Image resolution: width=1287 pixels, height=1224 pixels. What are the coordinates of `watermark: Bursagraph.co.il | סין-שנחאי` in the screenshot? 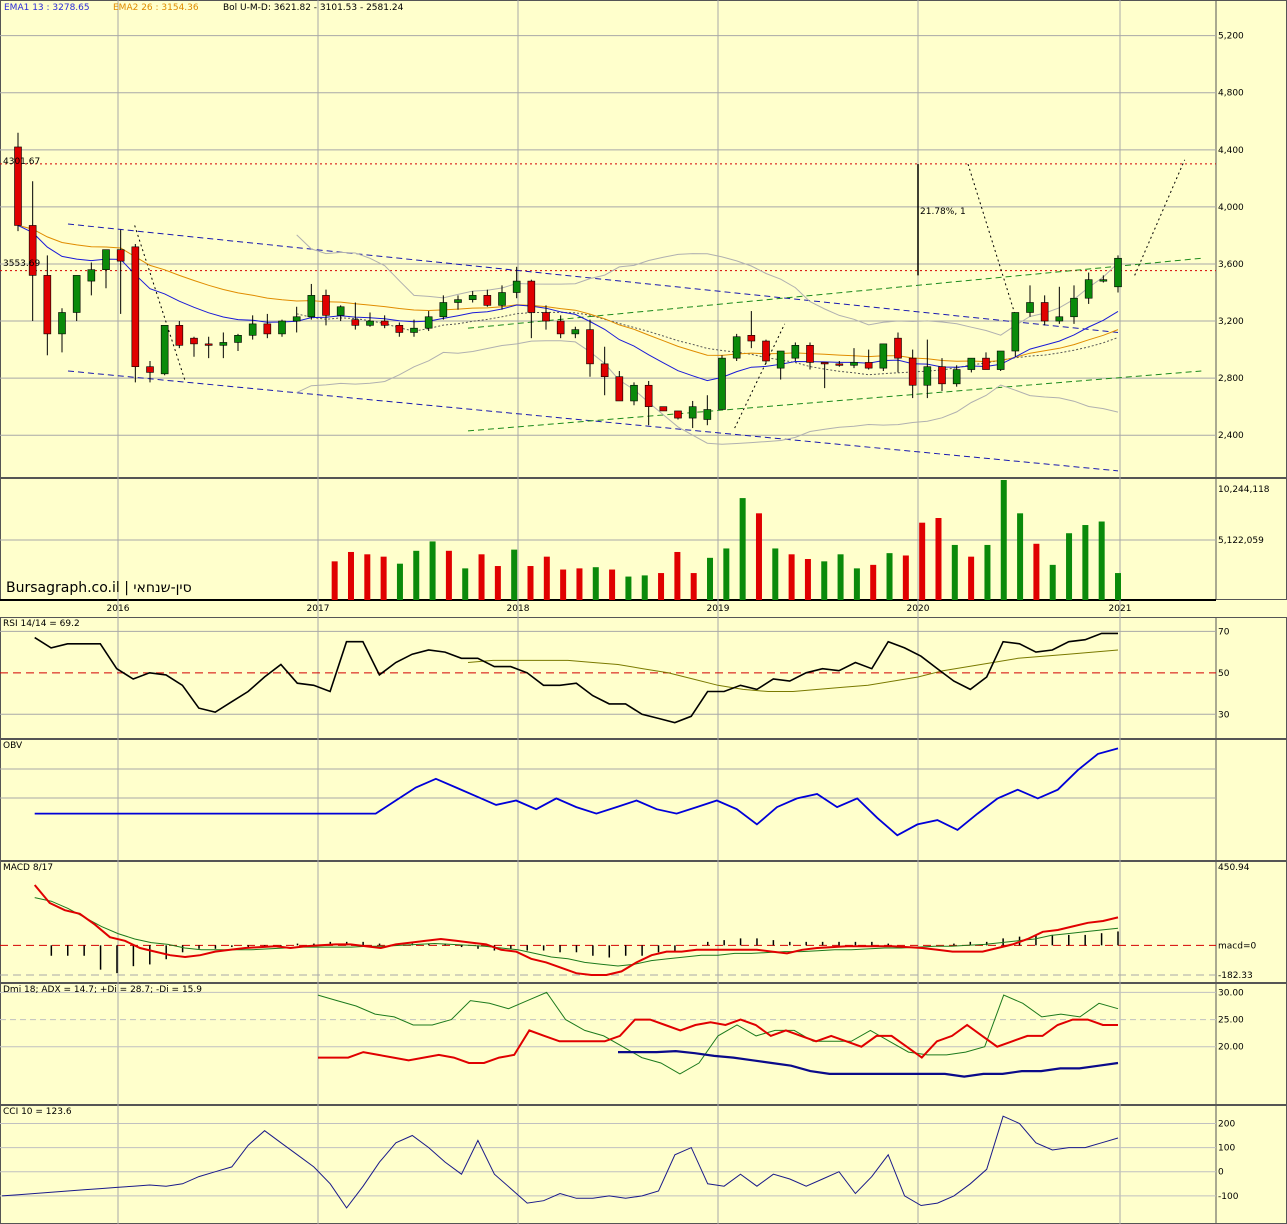 It's located at (99, 588).